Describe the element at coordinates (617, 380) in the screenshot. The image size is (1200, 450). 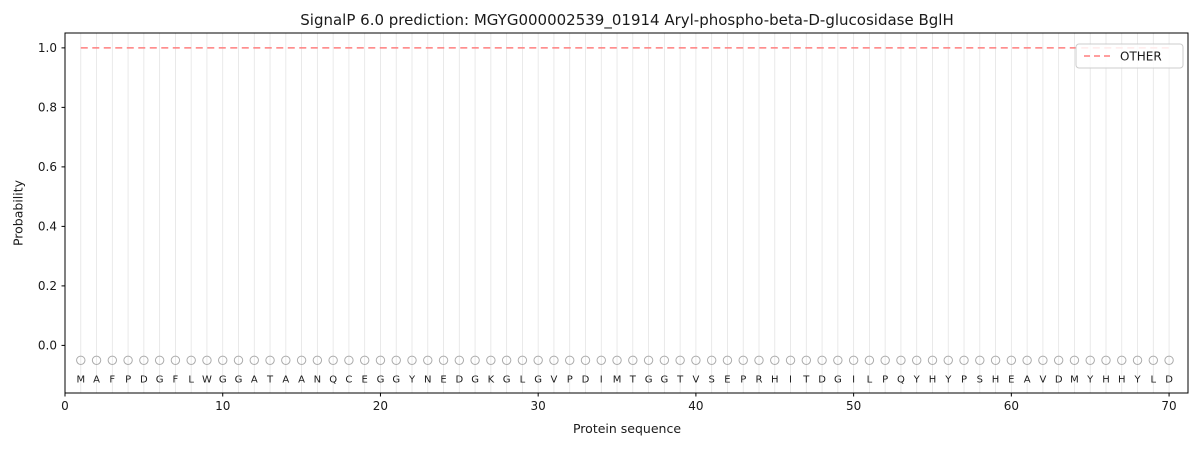
I see `residue-letter: M` at that location.